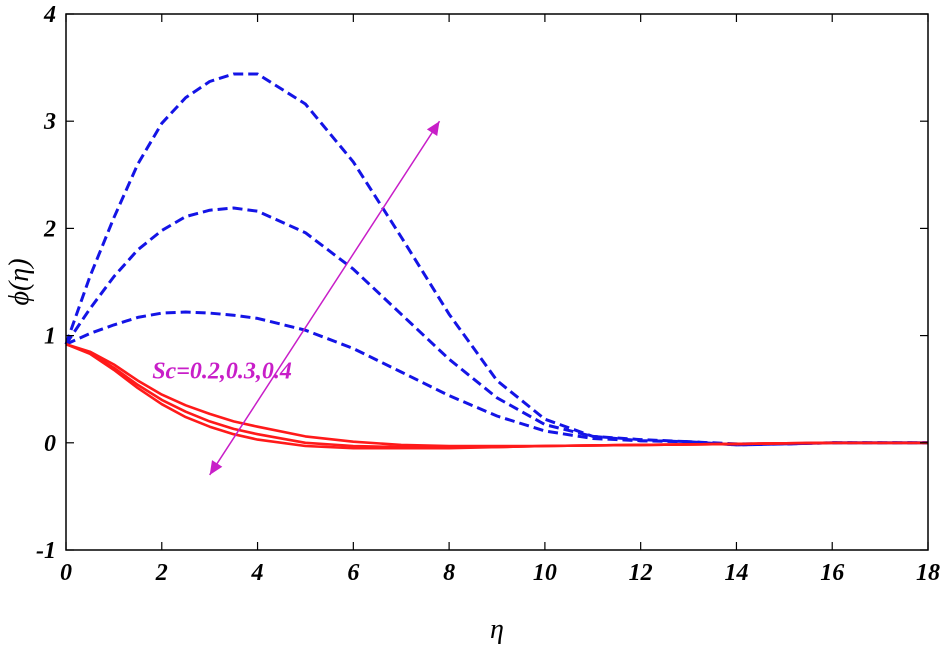 This screenshot has width=947, height=653. What do you see at coordinates (50, 444) in the screenshot?
I see `y-tick-label: 0` at bounding box center [50, 444].